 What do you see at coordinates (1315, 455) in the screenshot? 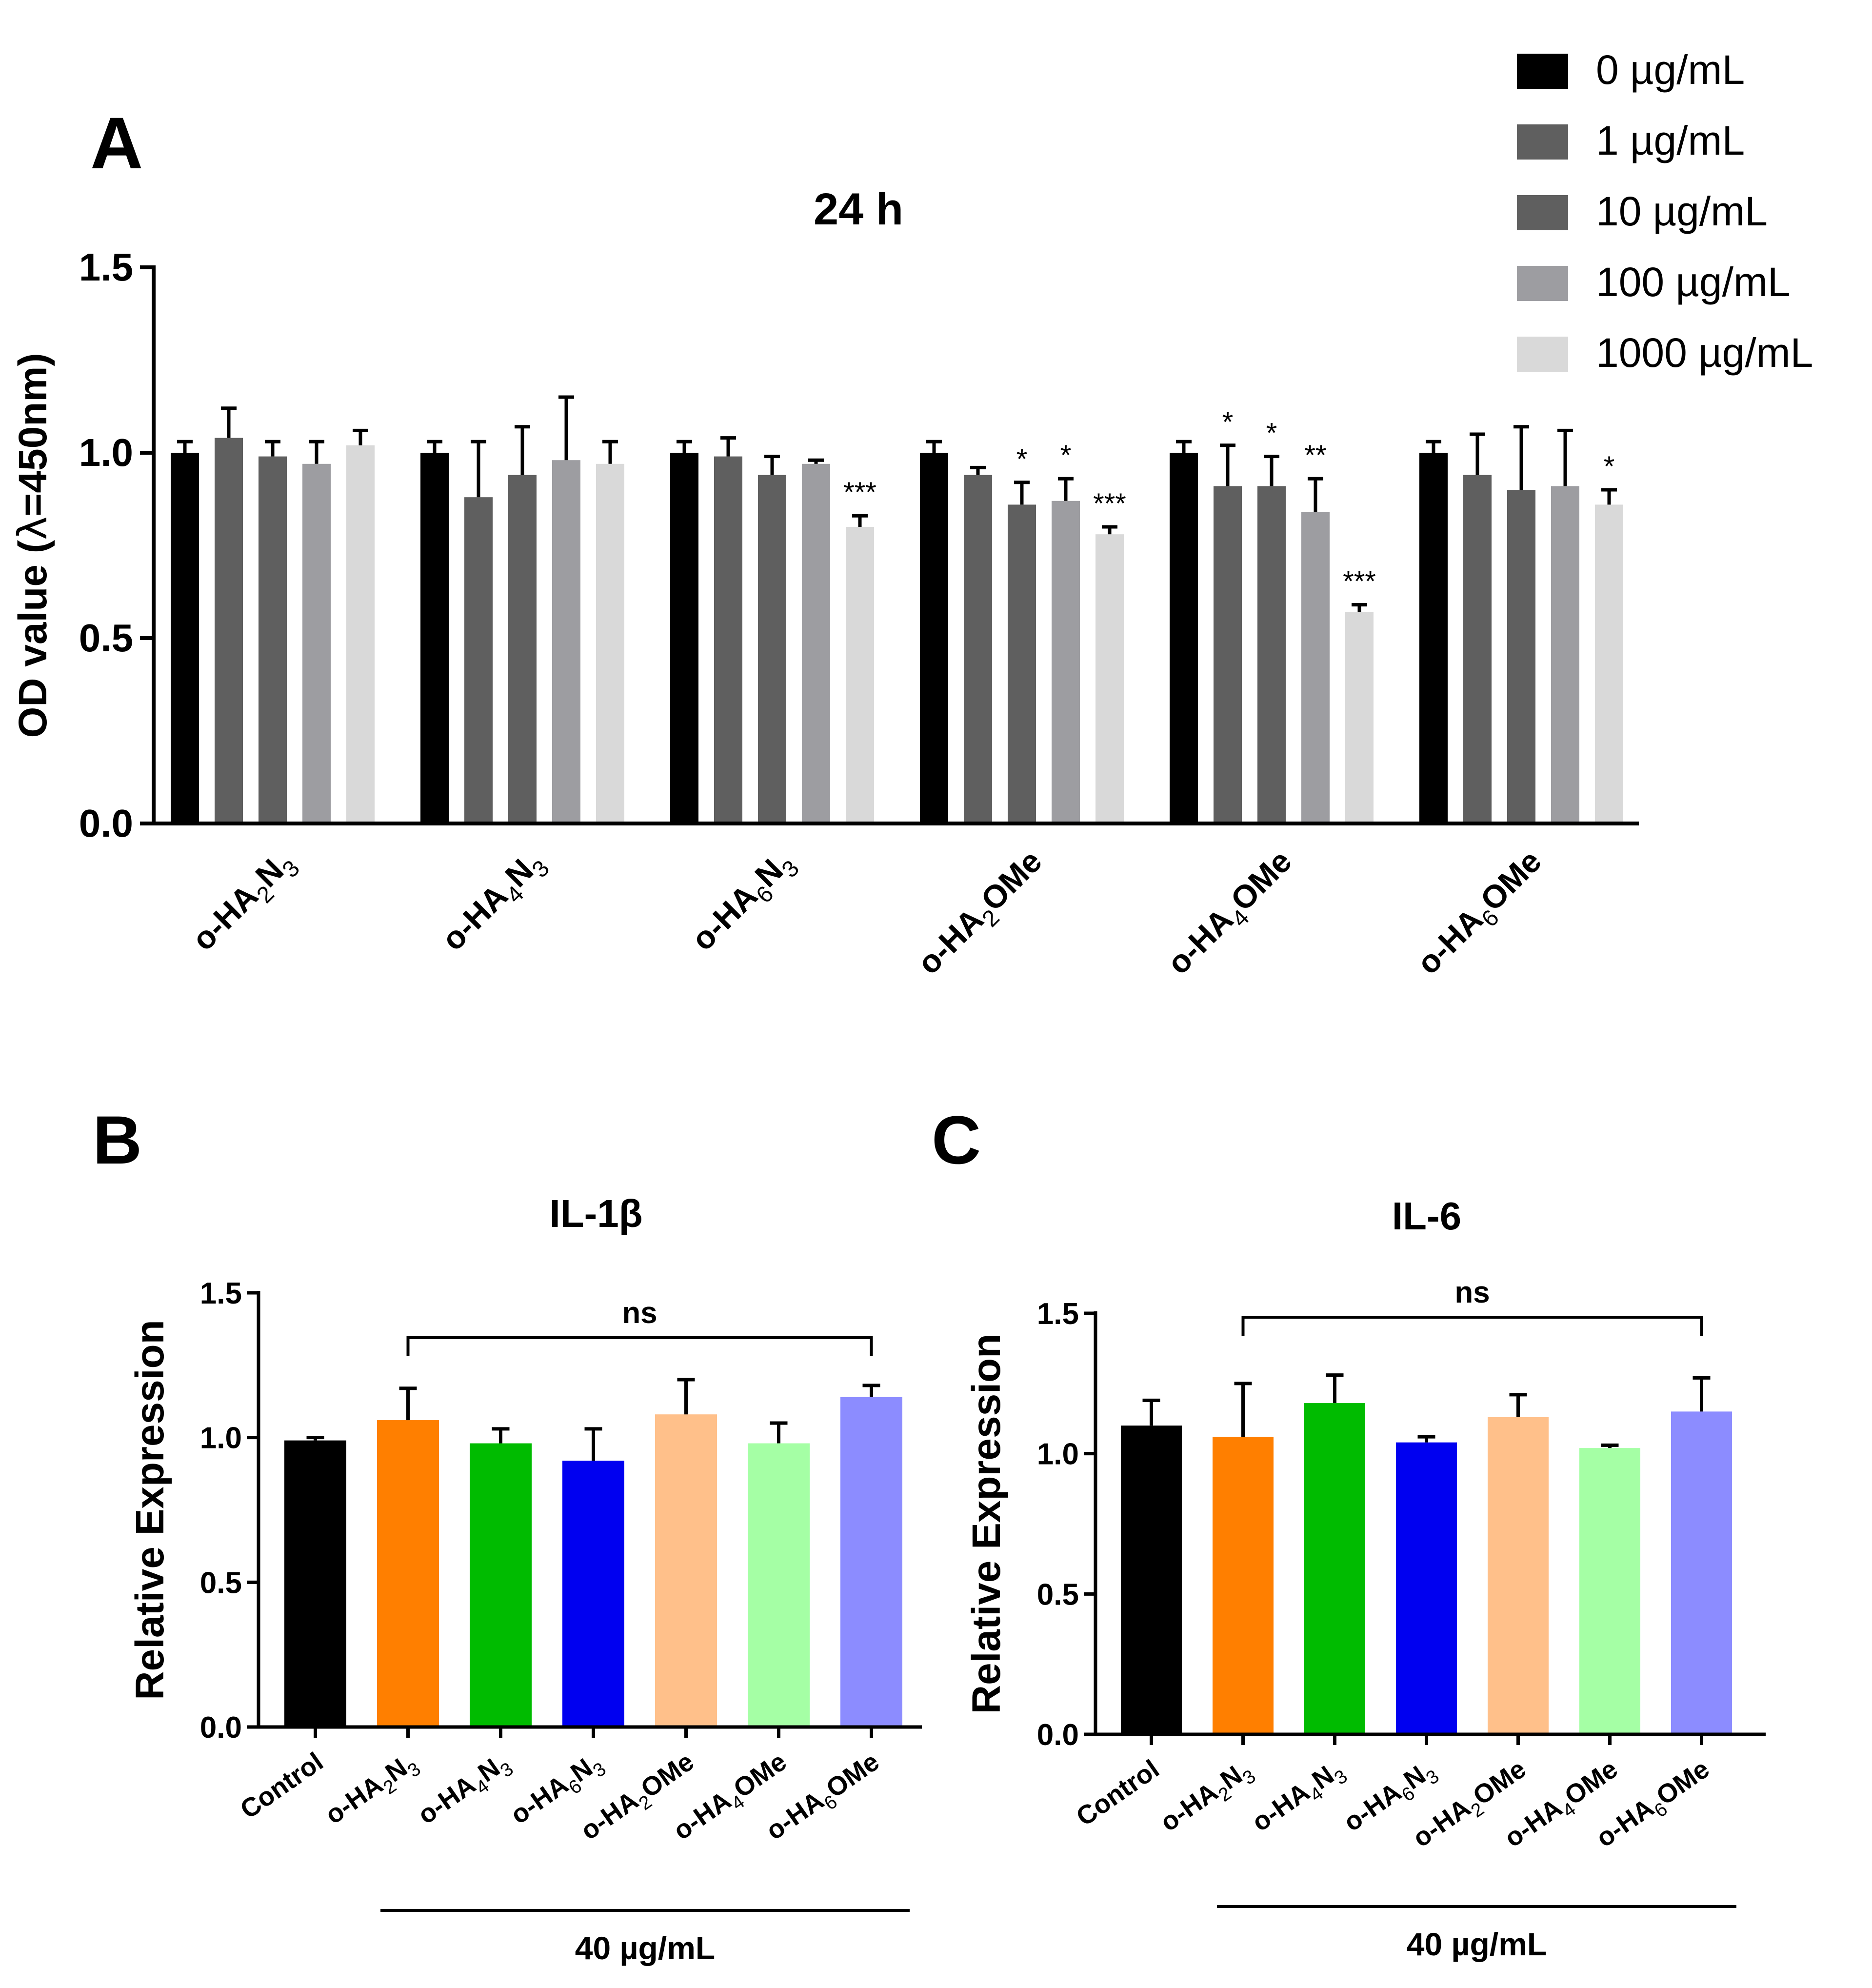
I see `significance-mark: **` at bounding box center [1315, 455].